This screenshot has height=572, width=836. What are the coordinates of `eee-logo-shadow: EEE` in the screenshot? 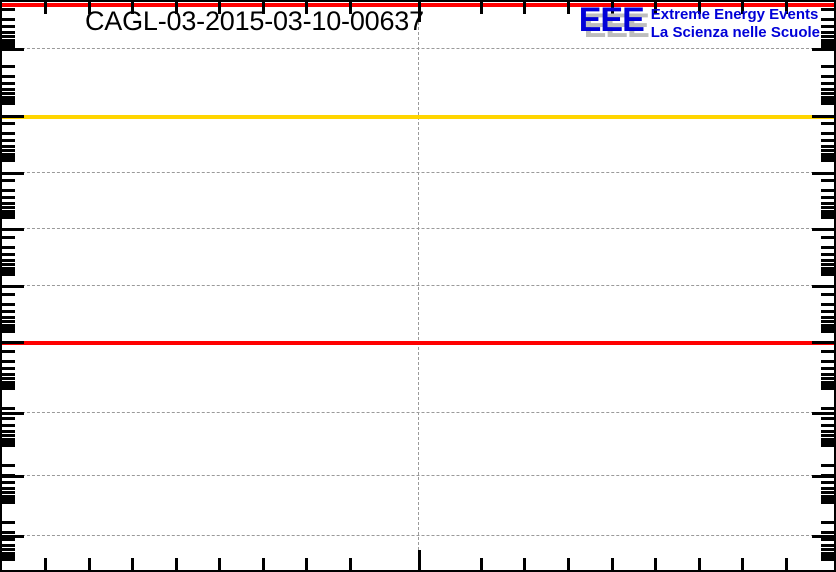 It's located at (616, 26).